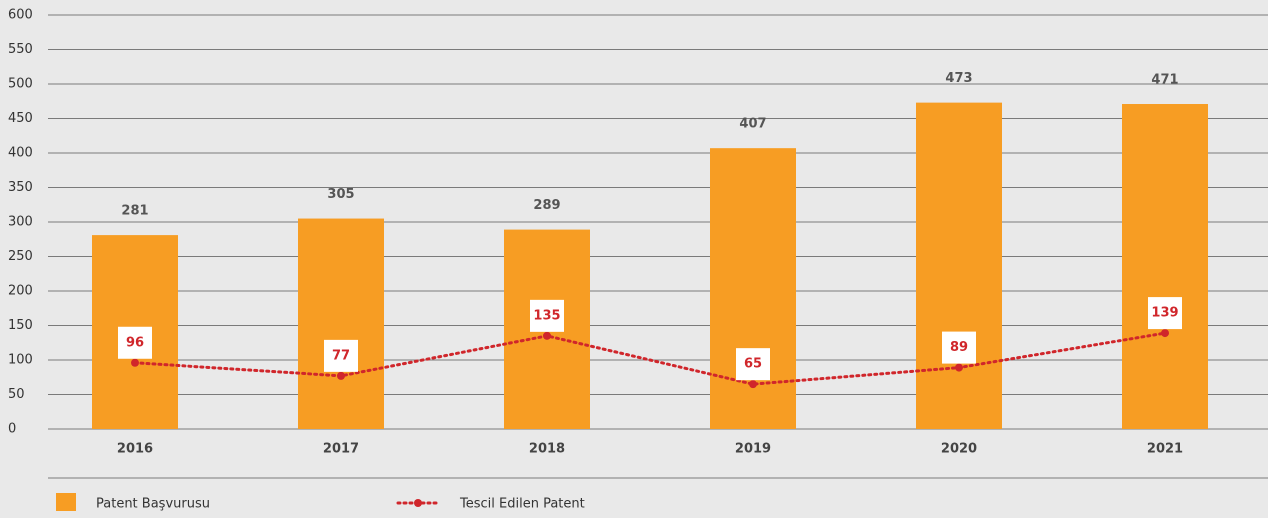 The image size is (1268, 518). What do you see at coordinates (547, 449) in the screenshot?
I see `x-tick-label: 2018` at bounding box center [547, 449].